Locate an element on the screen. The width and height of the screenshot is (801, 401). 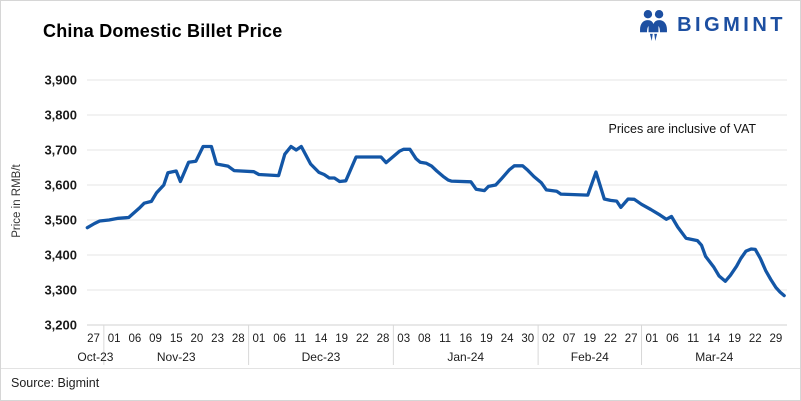
footer-divider is located at coordinates (400, 368).